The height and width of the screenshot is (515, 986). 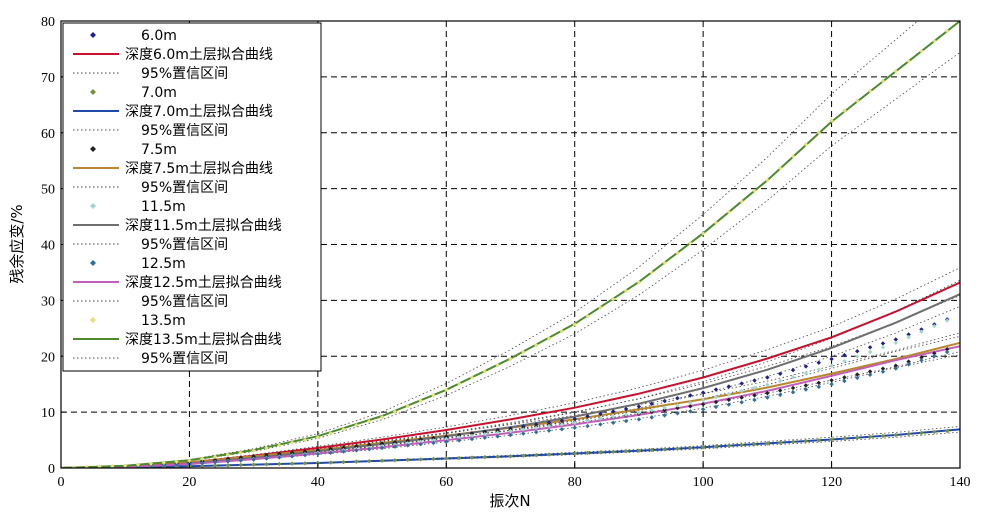 I want to click on y-tick-label: 60, so click(x=48, y=134).